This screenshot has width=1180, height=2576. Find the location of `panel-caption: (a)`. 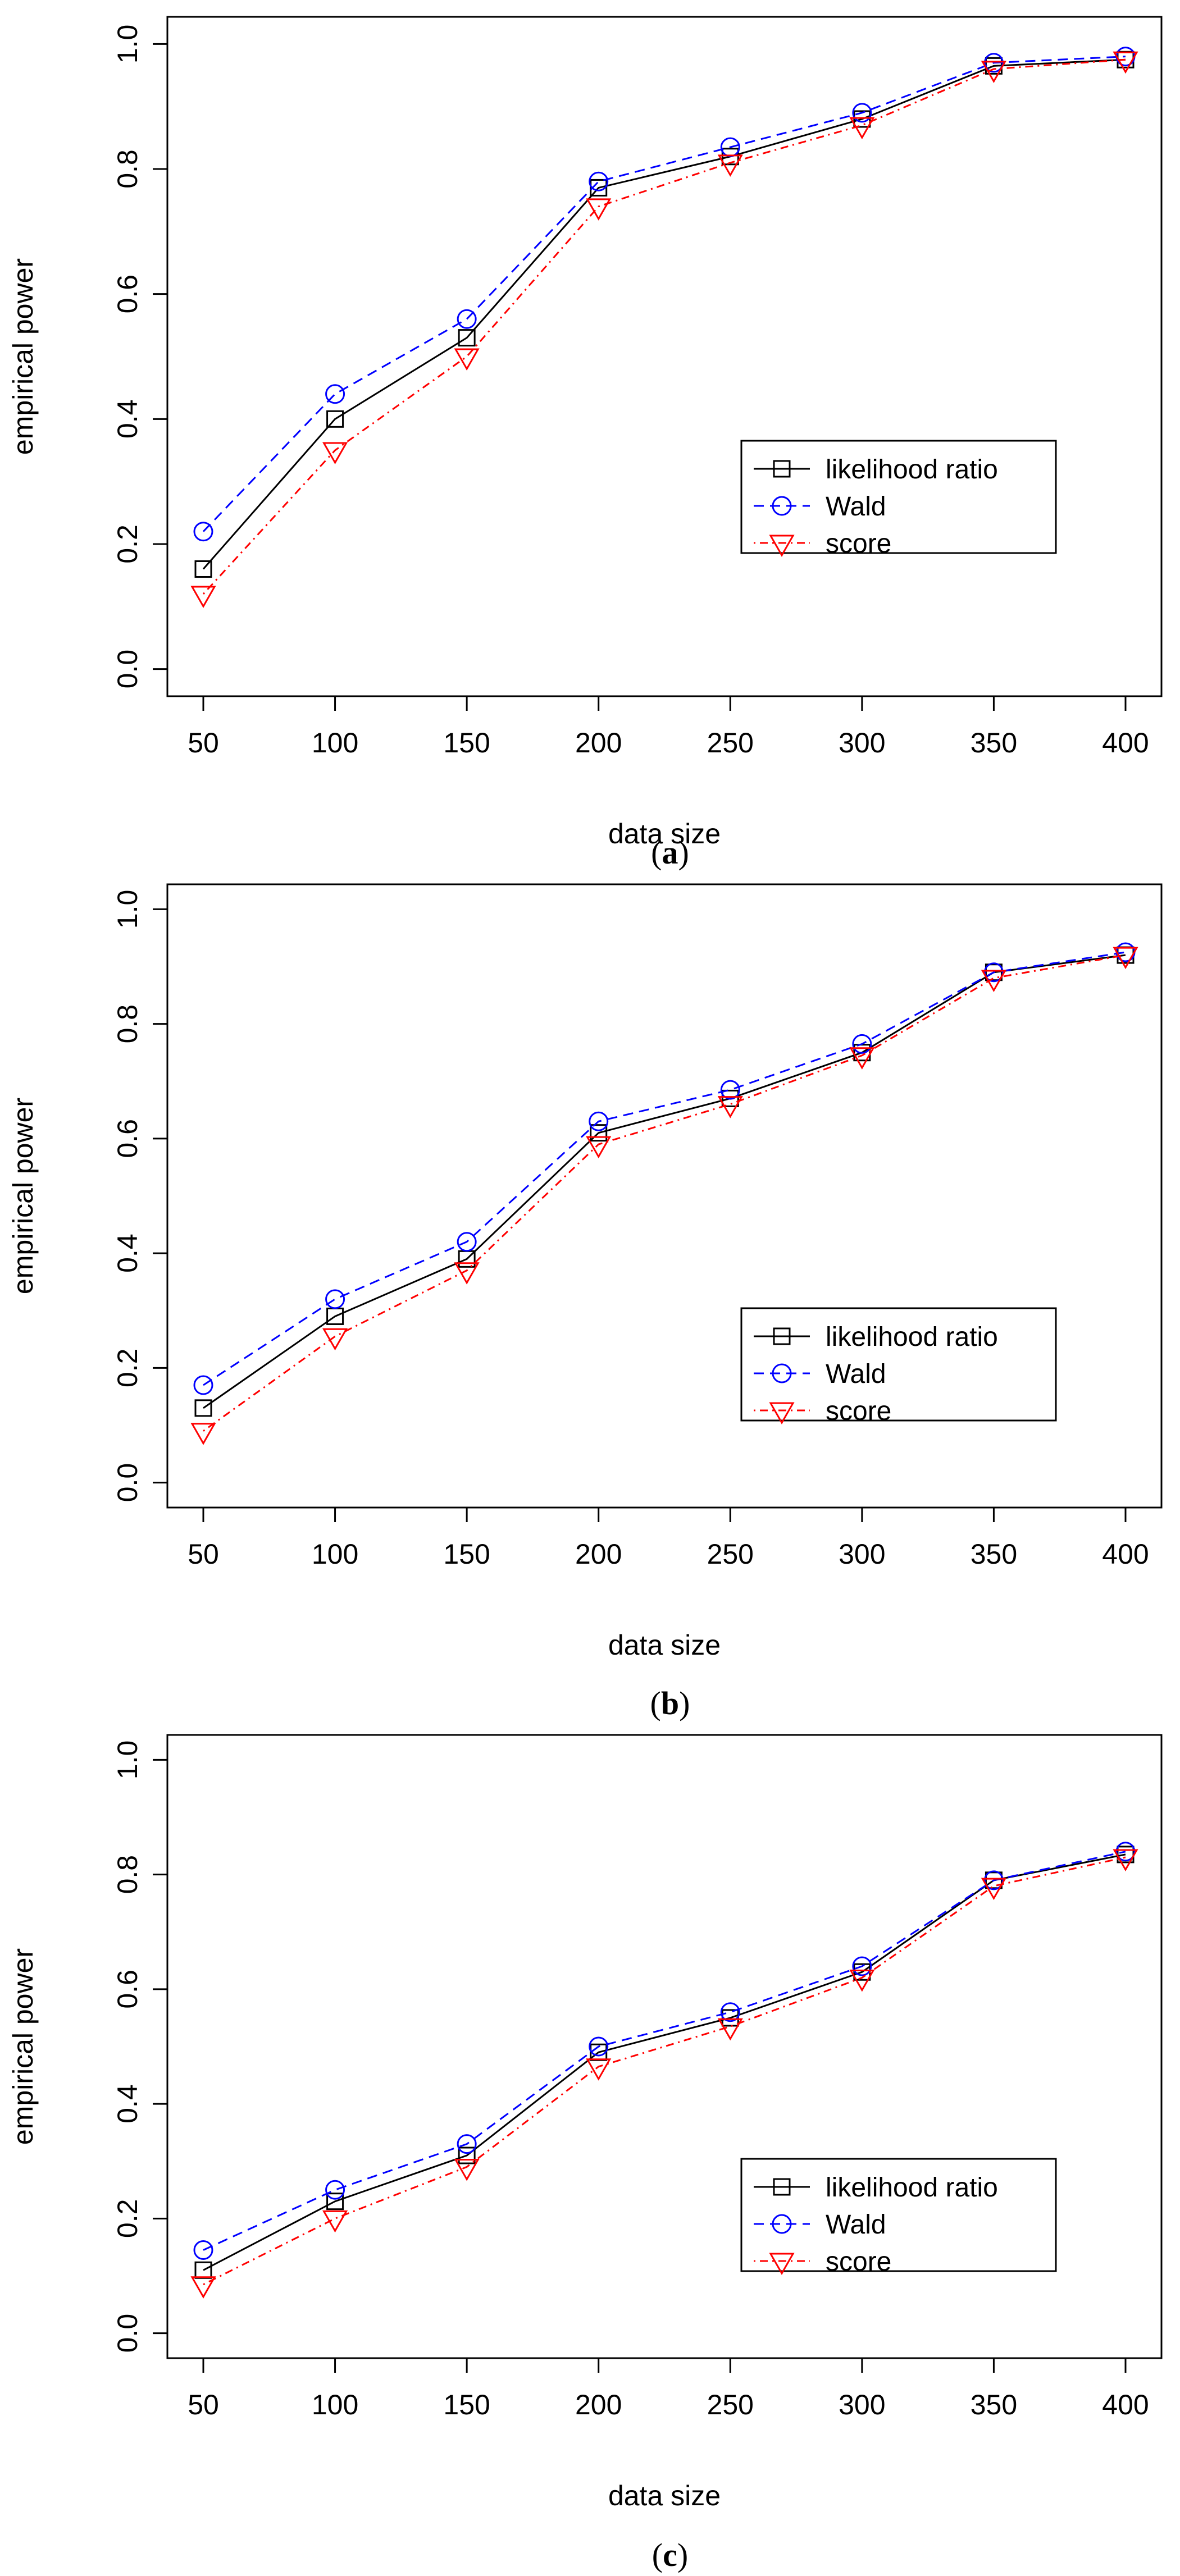

panel-caption: (a) is located at coordinates (670, 852).